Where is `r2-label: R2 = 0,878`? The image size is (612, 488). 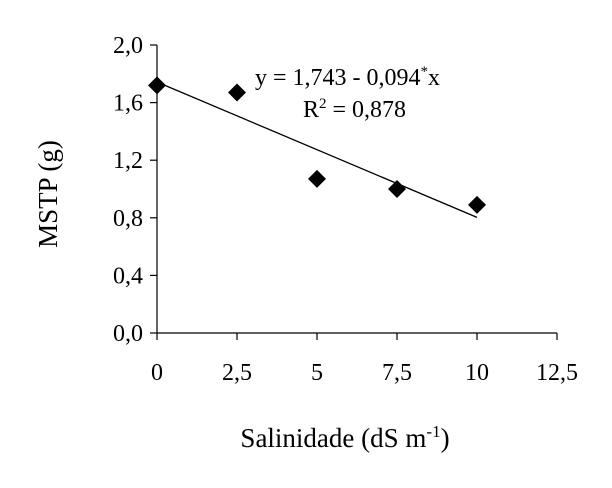 r2-label: R2 = 0,878 is located at coordinates (354, 109).